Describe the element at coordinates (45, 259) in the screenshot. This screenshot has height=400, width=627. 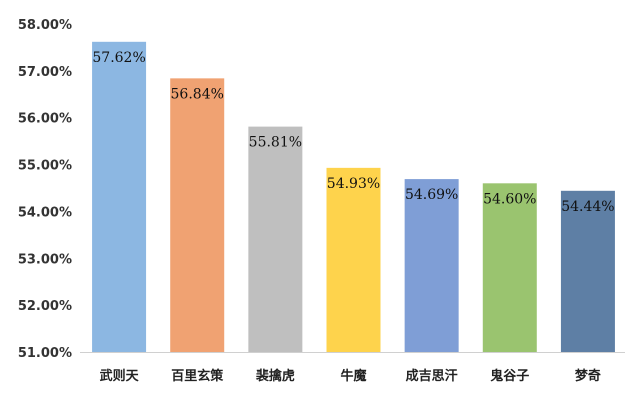
I see `y-tick-label: 53.00%` at that location.